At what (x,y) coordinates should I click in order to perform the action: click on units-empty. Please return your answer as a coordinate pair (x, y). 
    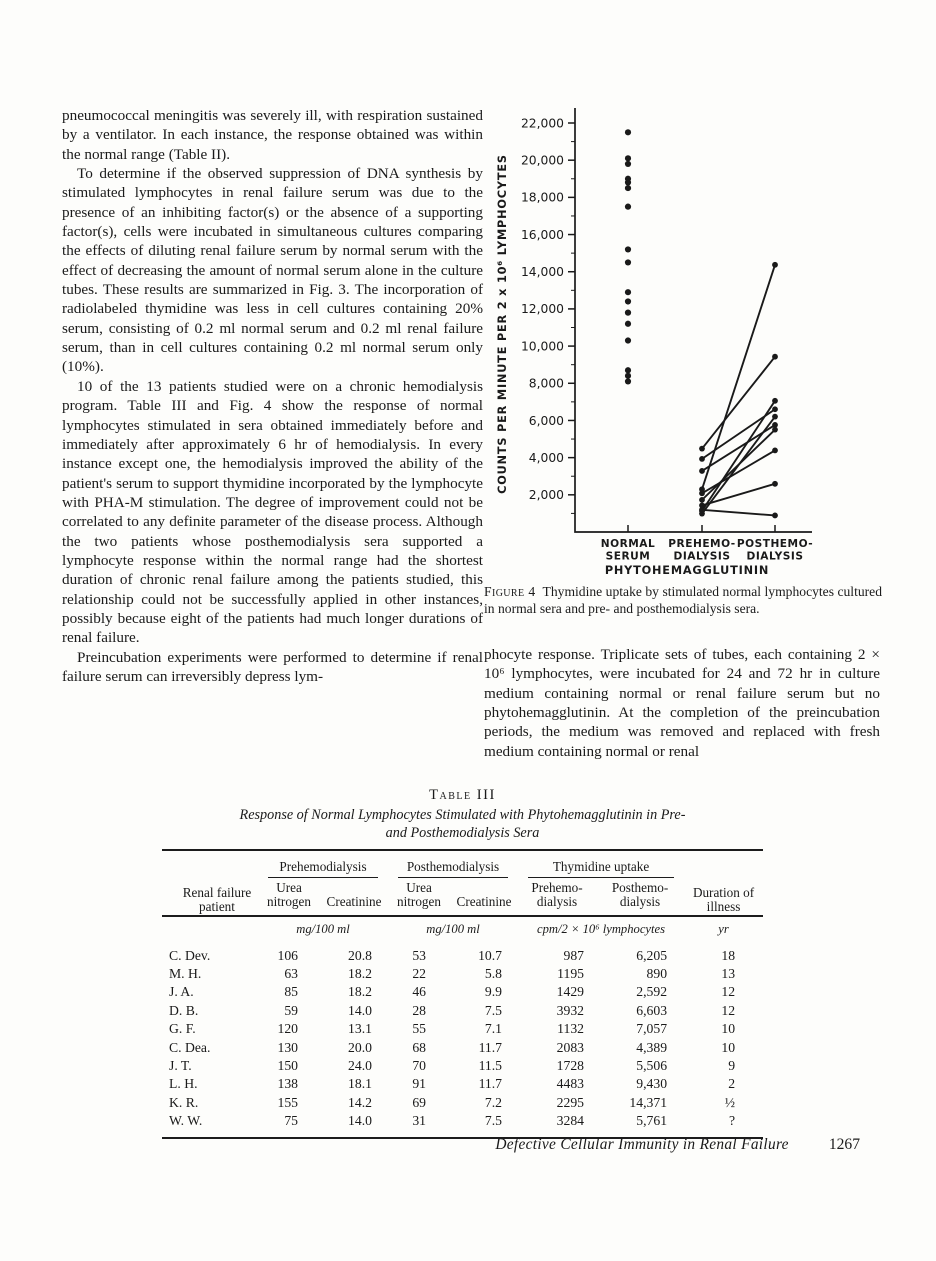
    Looking at the image, I should click on (210, 929).